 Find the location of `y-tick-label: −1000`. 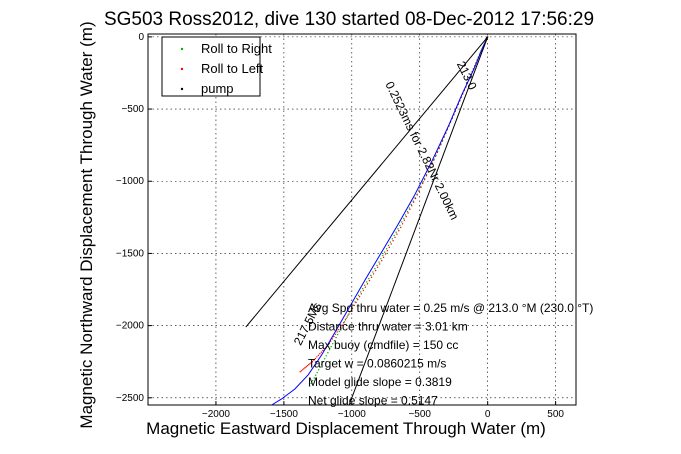

y-tick-label: −1000 is located at coordinates (130, 181).